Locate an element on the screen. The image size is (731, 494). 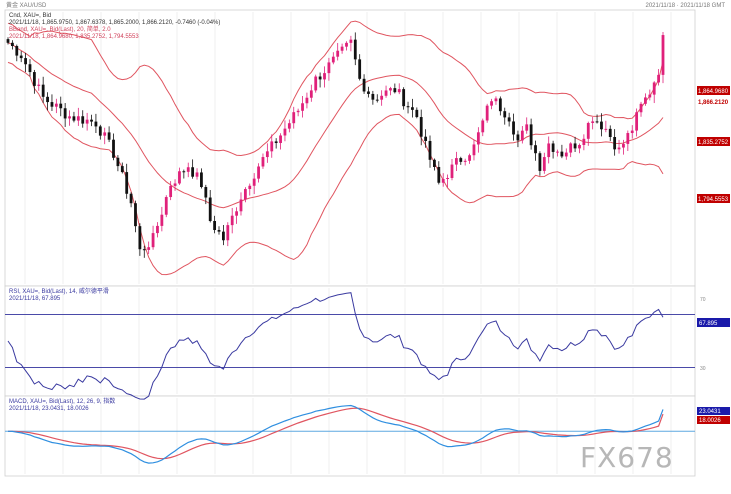
rsi-value-tag-text: 67.895 is located at coordinates (708, 324).